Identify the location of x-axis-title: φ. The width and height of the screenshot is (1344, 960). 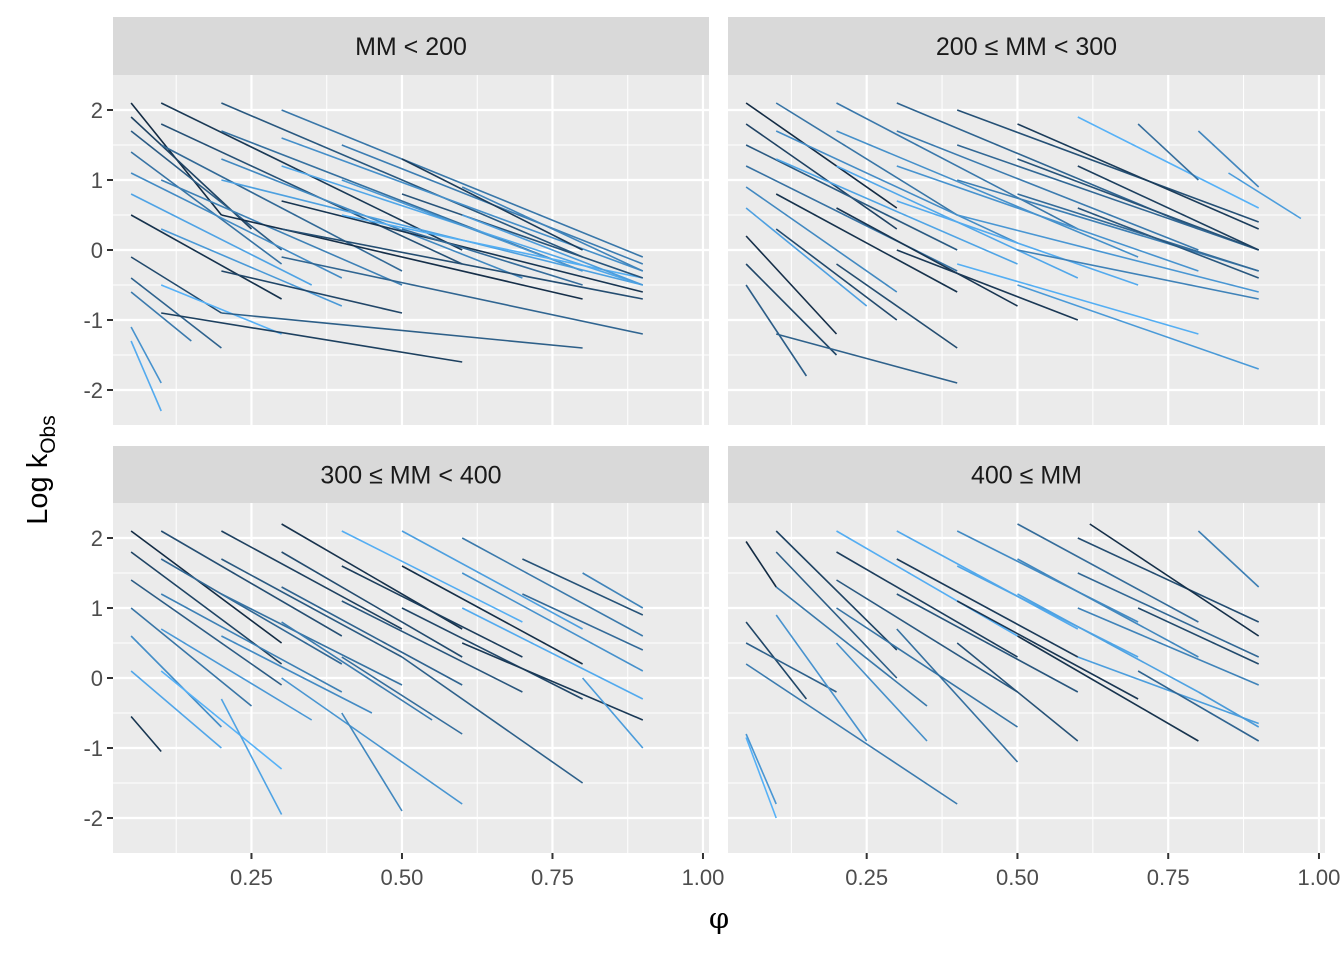
(719, 918).